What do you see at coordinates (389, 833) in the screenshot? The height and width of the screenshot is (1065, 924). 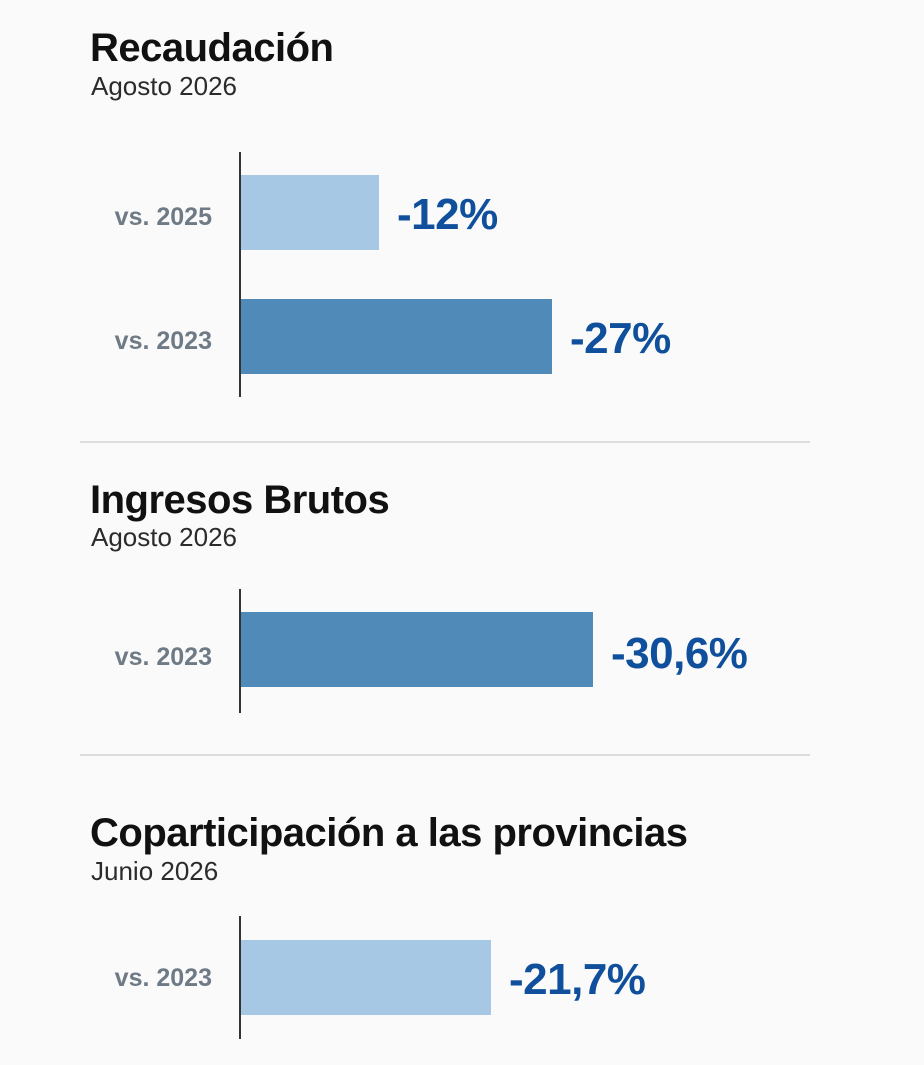 I see `chart-title: Coparticipación a las provincias` at bounding box center [389, 833].